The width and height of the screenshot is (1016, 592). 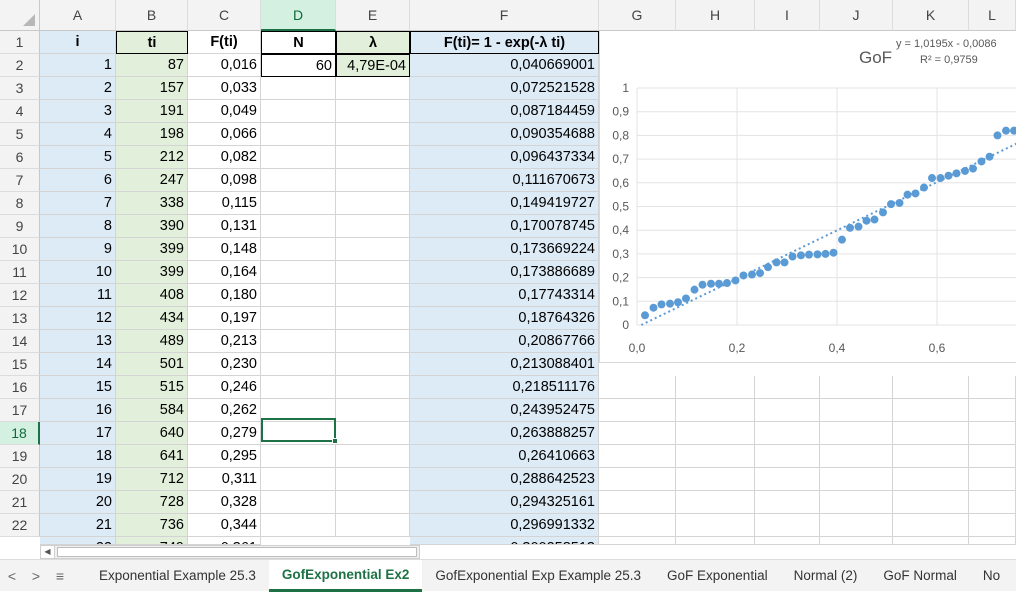 What do you see at coordinates (78, 42) in the screenshot?
I see `header-cell-i: i` at bounding box center [78, 42].